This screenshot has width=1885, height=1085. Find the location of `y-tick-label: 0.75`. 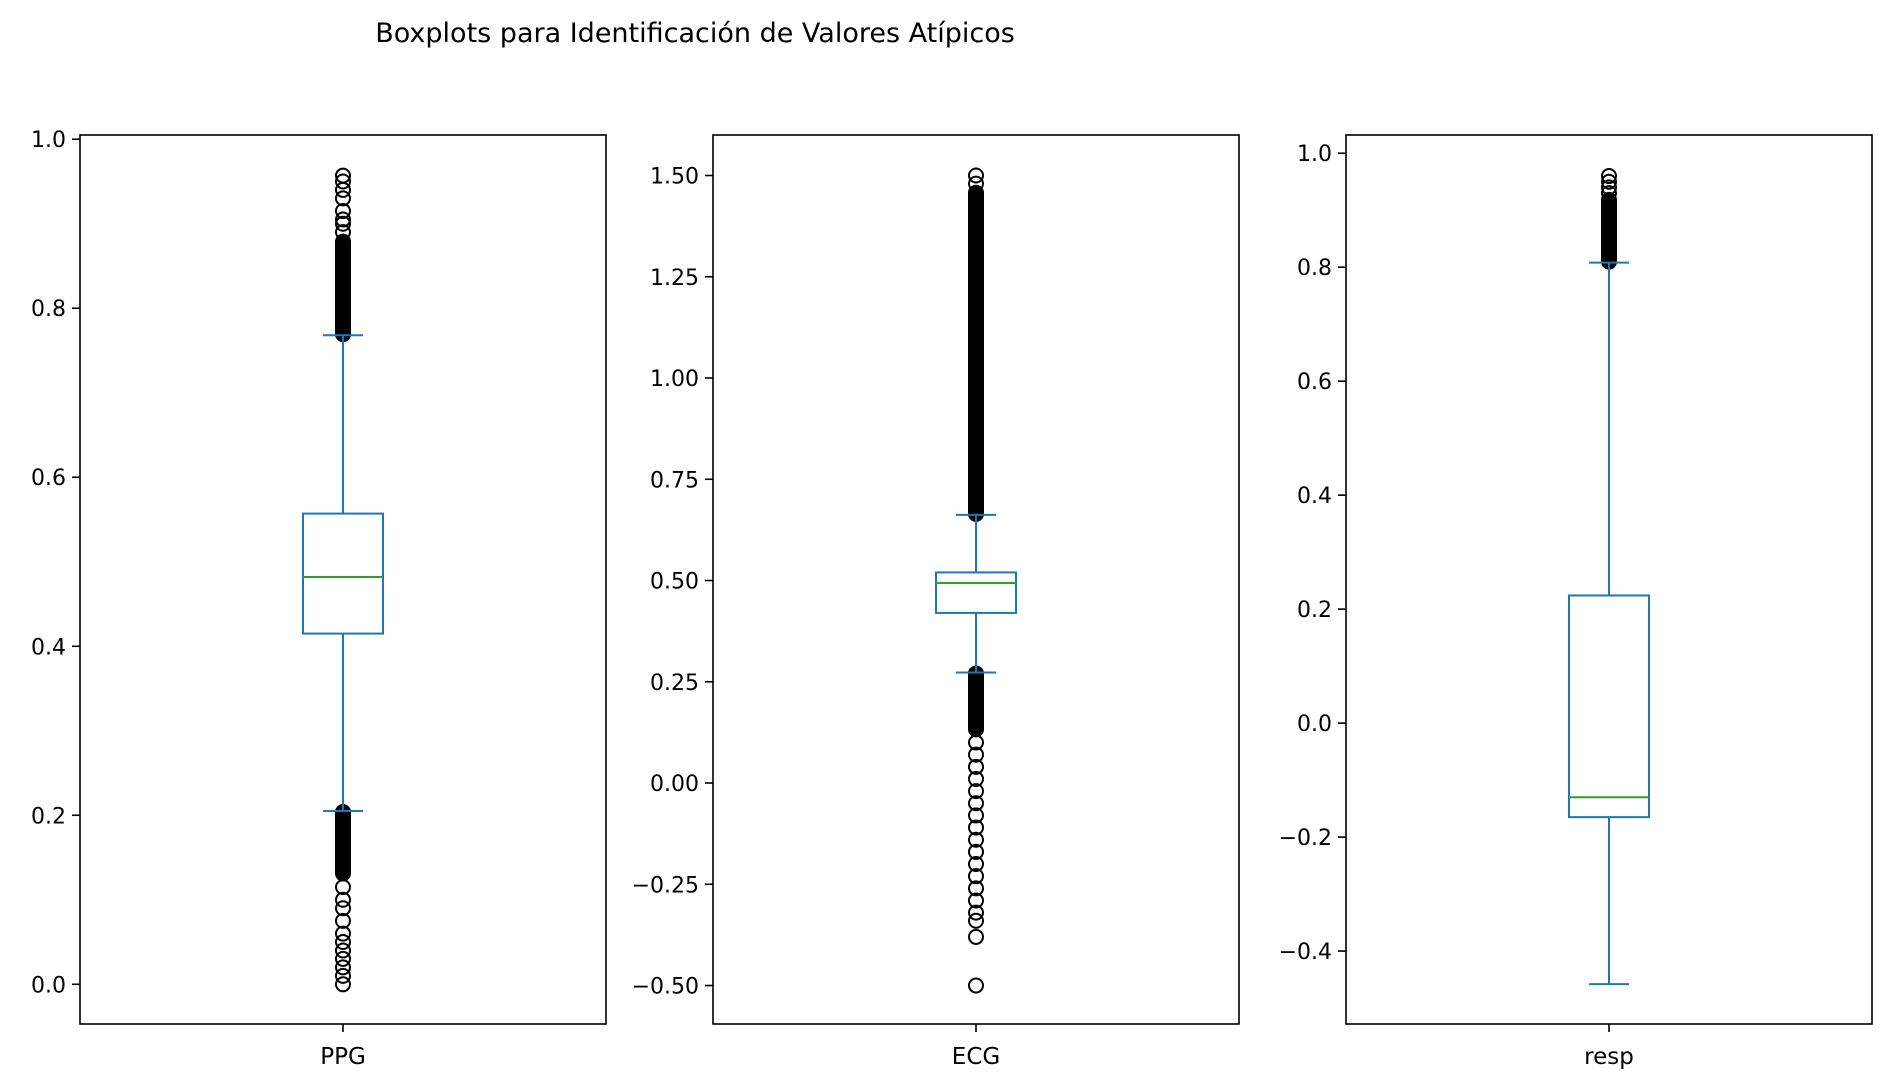

y-tick-label: 0.75 is located at coordinates (674, 480).